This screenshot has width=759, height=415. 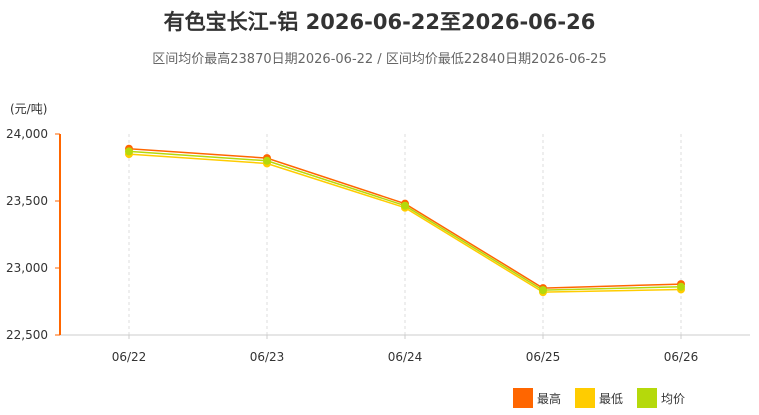 I want to click on chart-legend: 最高 最低 均价, so click(x=599, y=398).